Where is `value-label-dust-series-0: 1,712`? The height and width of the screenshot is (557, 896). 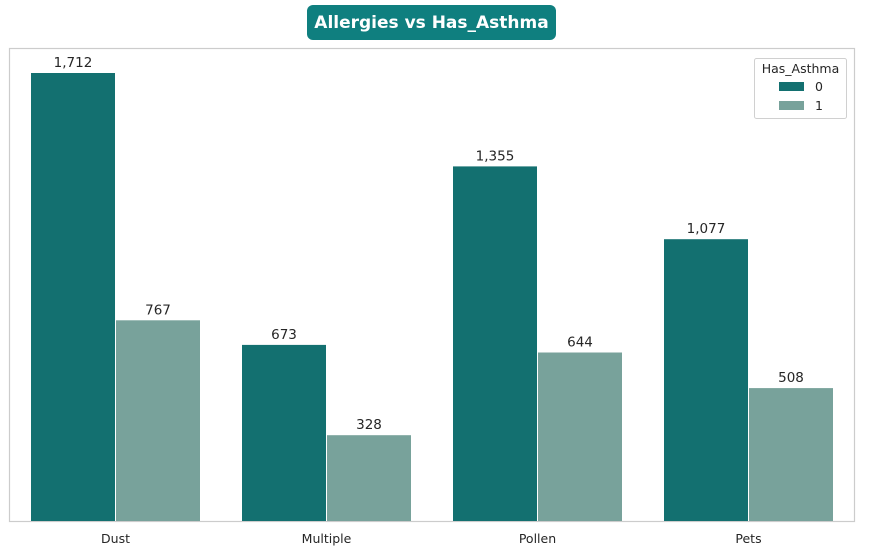 value-label-dust-series-0: 1,712 is located at coordinates (73, 63).